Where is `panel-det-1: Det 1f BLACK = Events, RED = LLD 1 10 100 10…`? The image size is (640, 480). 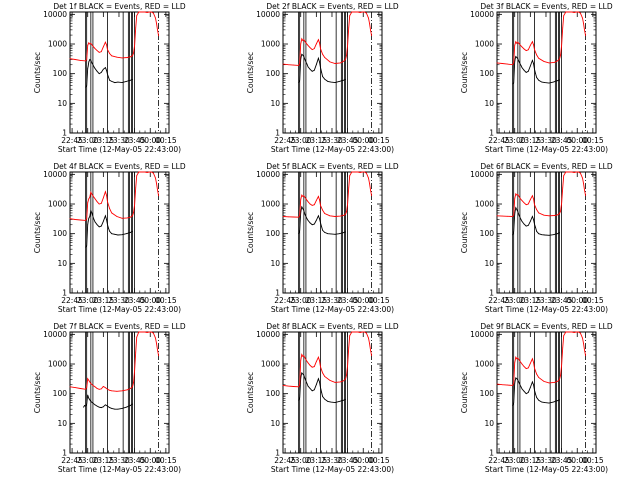
panel-det-1: Det 1f BLACK = Events, RED = LLD 1 10 100 10… is located at coordinates (109, 78).